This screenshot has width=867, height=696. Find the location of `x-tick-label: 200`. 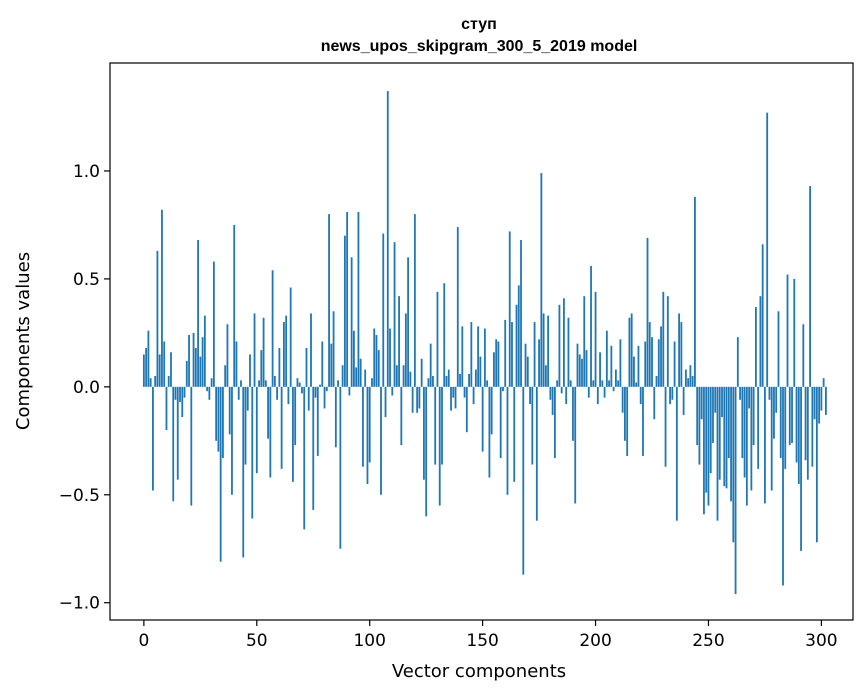

x-tick-label: 200 is located at coordinates (595, 641).